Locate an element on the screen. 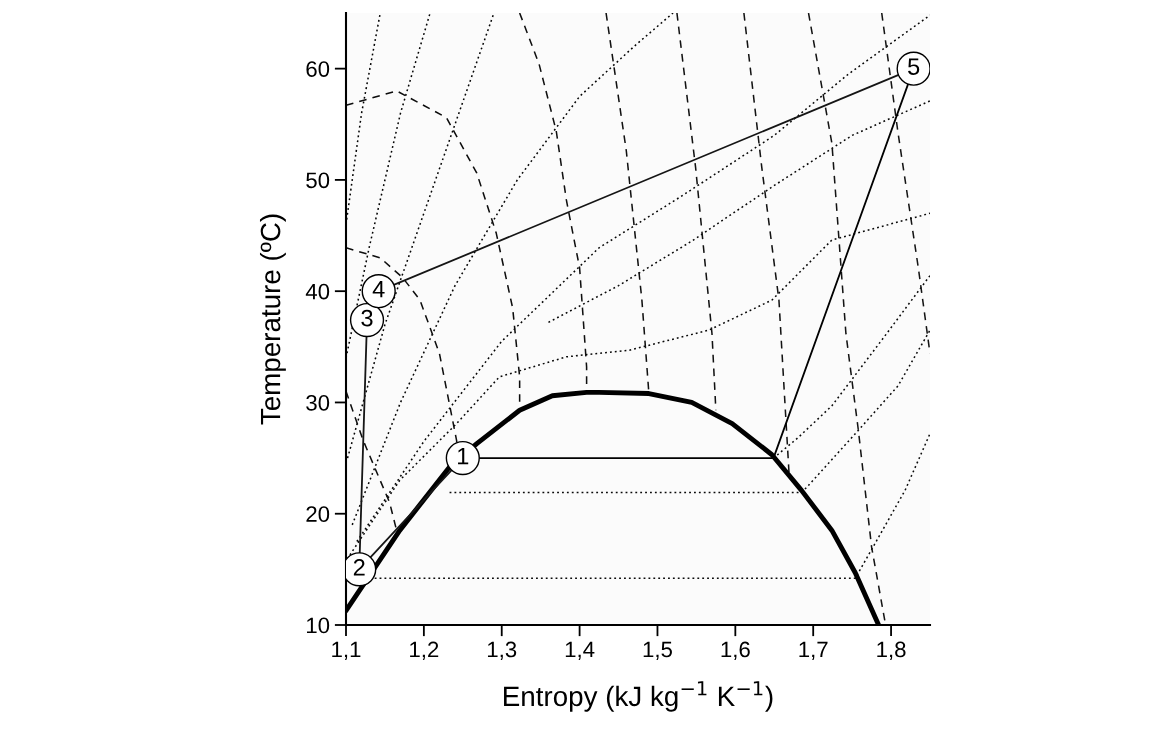  x-tick-label: 1,5 is located at coordinates (657, 650).